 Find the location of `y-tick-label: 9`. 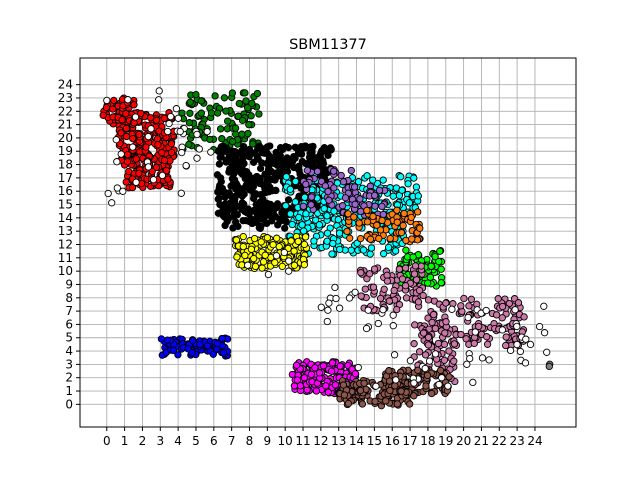

y-tick-label: 9 is located at coordinates (69, 284).